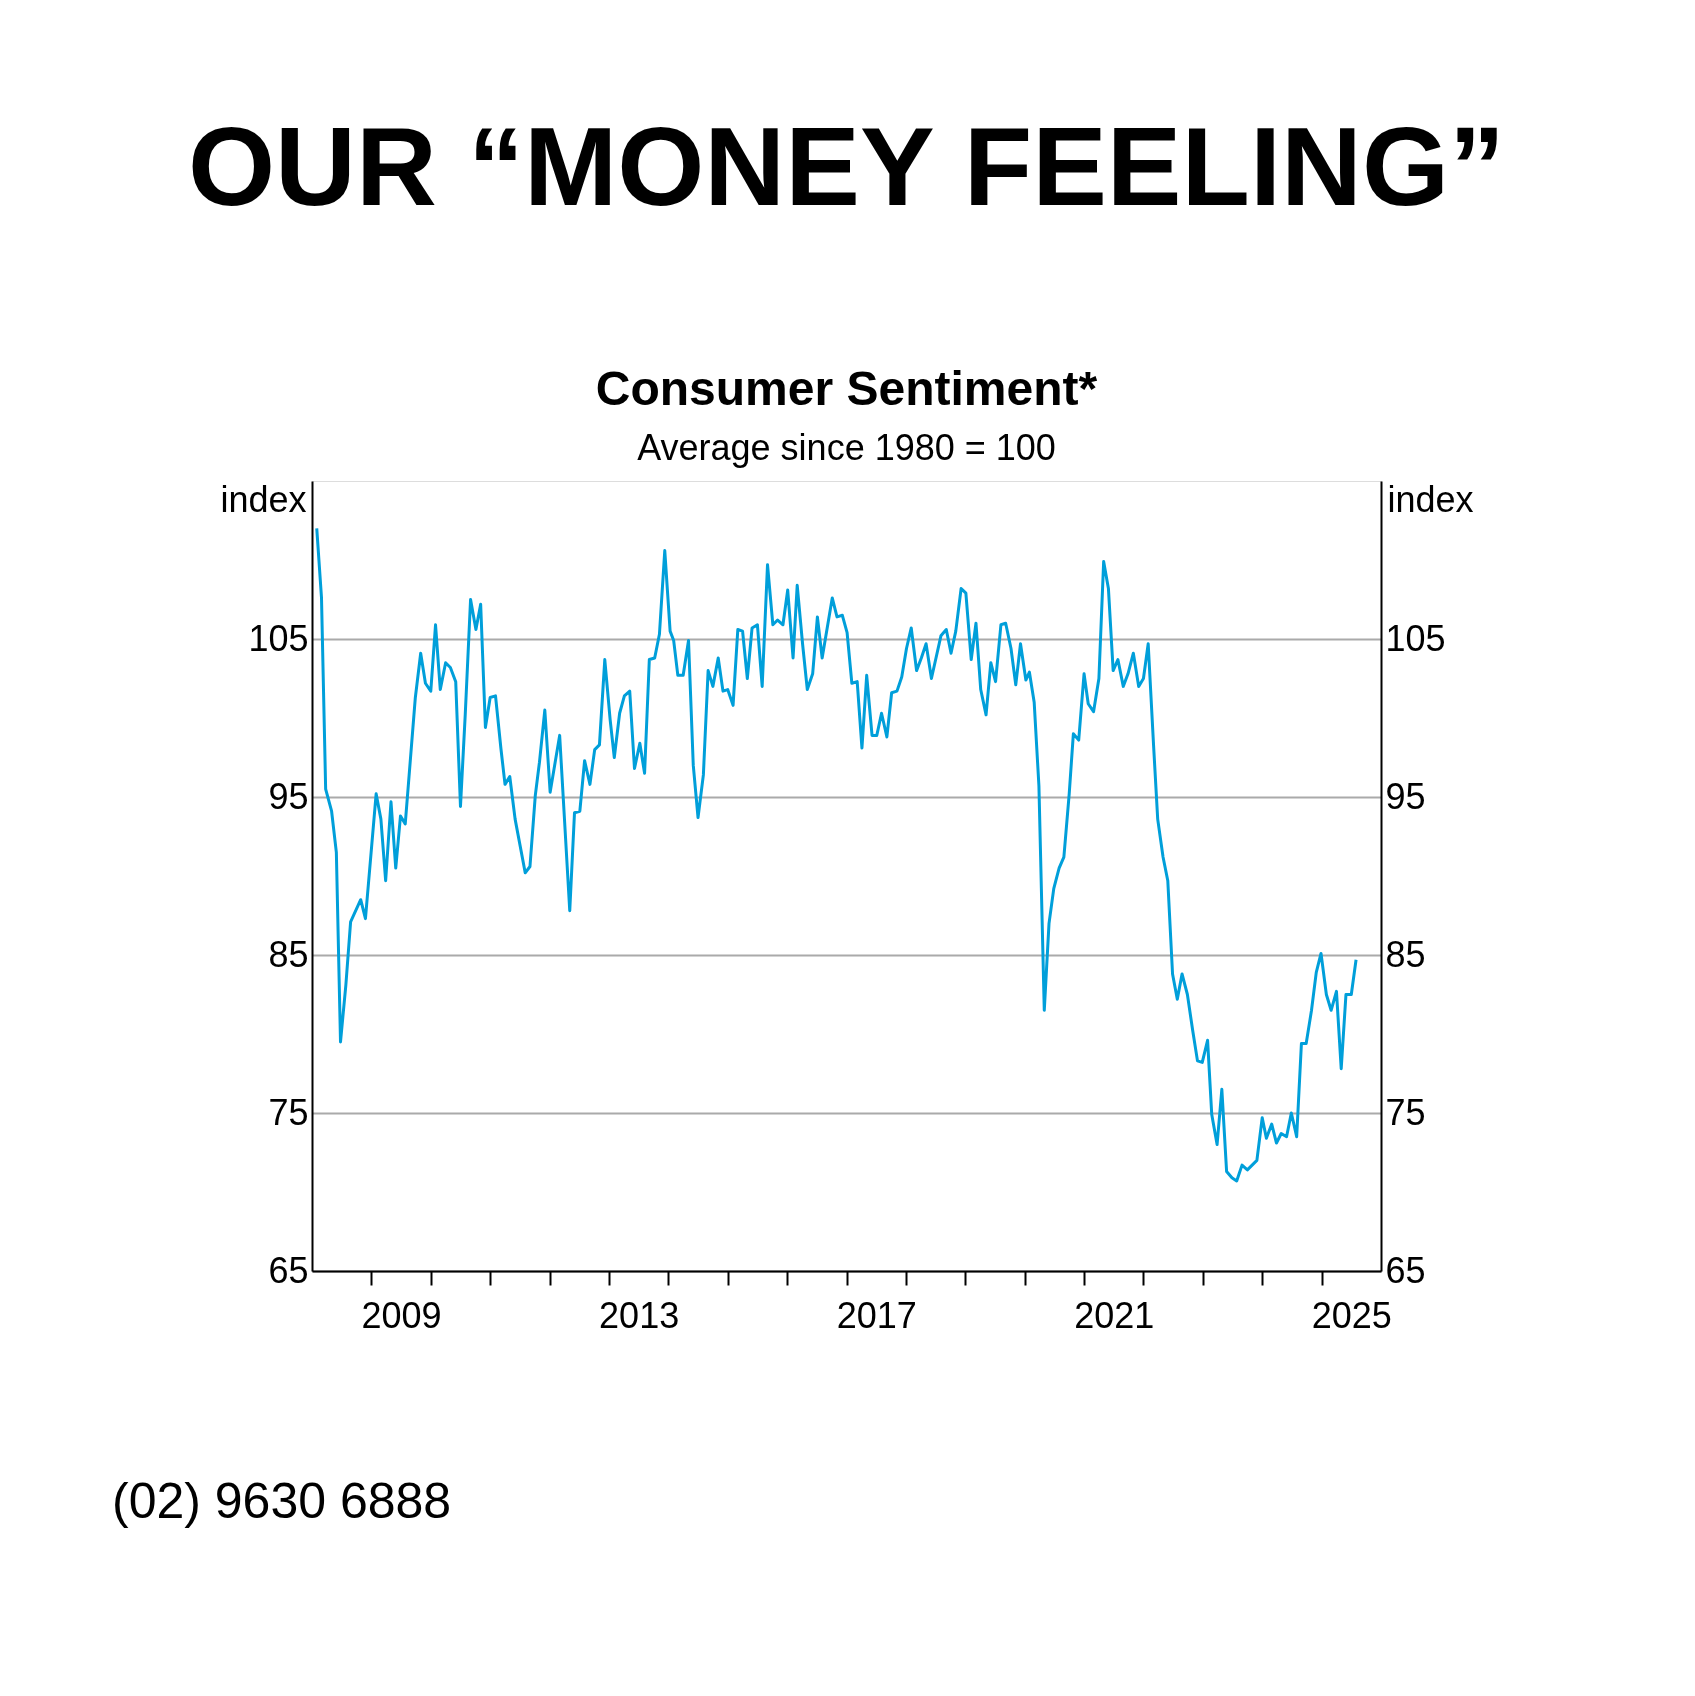 Image resolution: width=1695 pixels, height=1696 pixels. I want to click on y-tick-label: 85, so click(288, 954).